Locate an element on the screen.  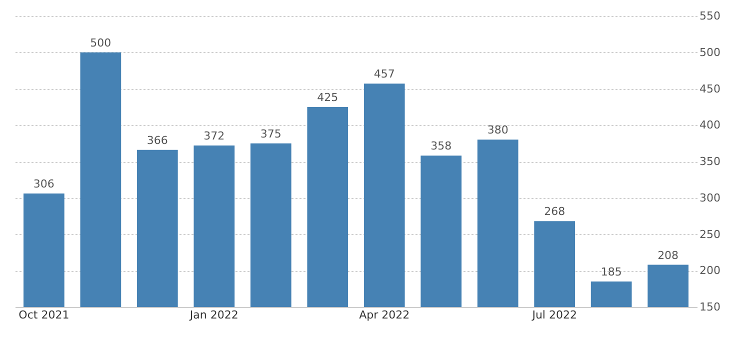
data-label: 375 is located at coordinates (271, 133).